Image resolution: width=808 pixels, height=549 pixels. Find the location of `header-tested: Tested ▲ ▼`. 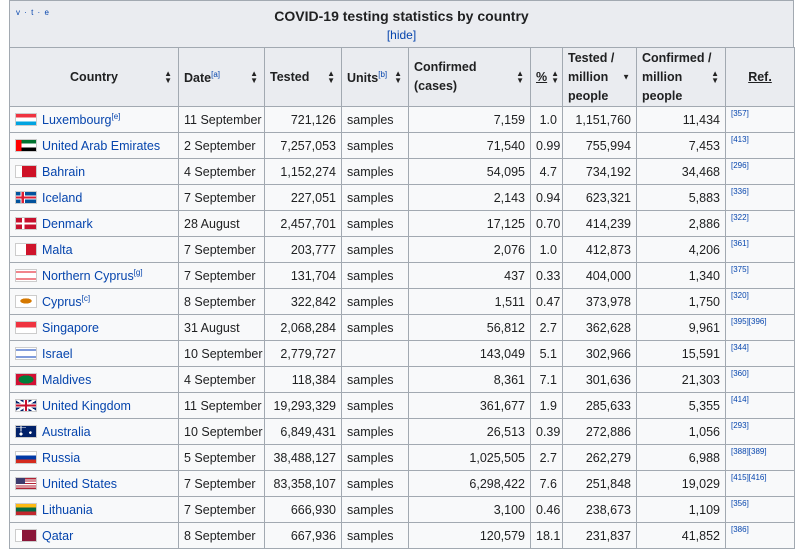

header-tested: Tested ▲ ▼ is located at coordinates (303, 77).